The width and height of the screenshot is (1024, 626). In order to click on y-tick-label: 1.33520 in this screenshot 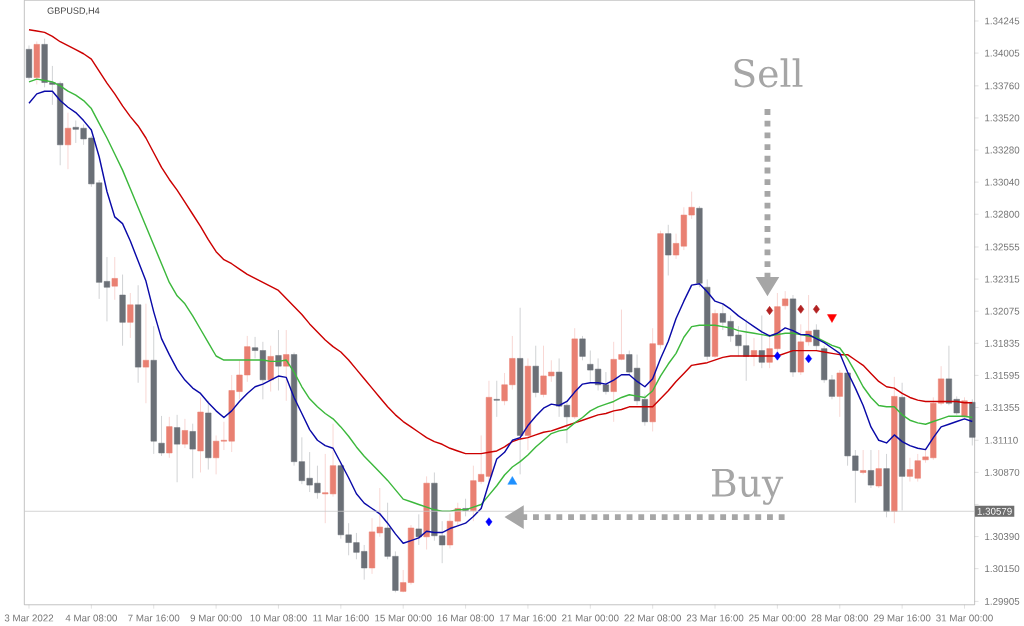, I will do `click(1002, 118)`.